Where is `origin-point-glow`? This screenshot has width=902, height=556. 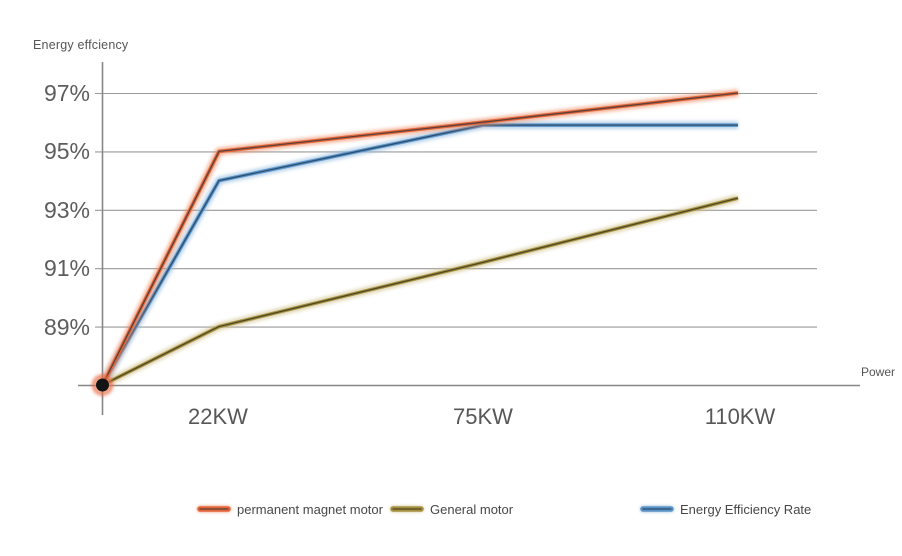 origin-point-glow is located at coordinates (102, 385).